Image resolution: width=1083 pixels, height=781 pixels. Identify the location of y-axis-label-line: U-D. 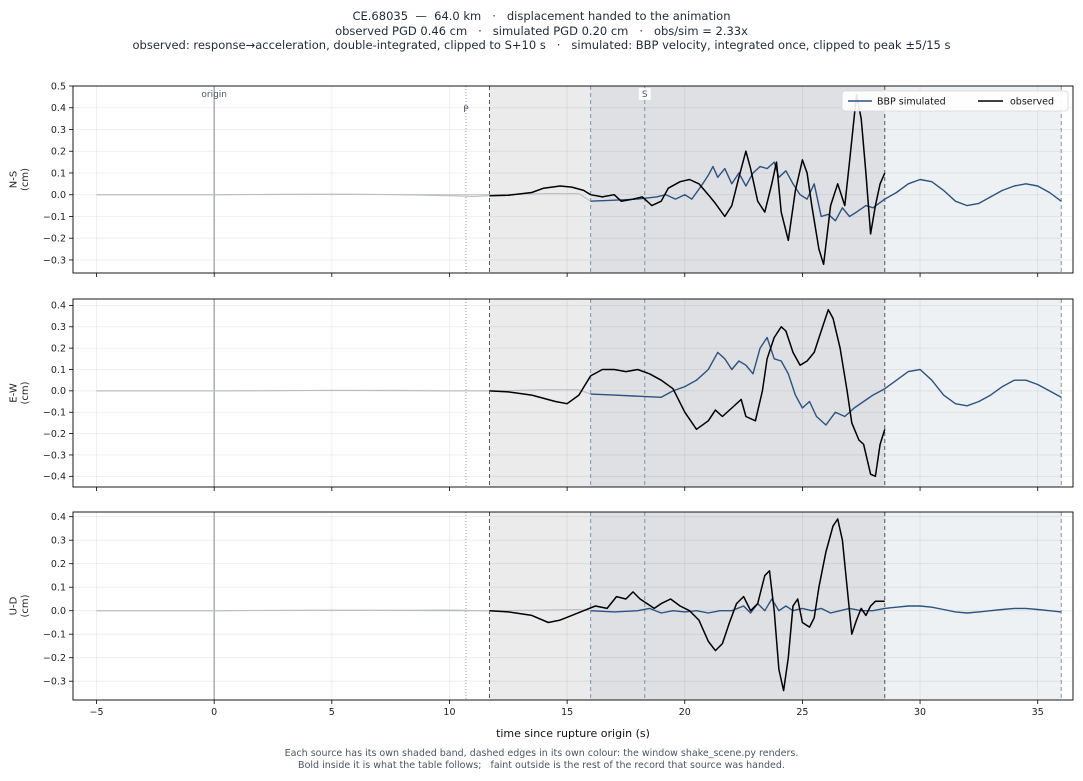
(14, 605).